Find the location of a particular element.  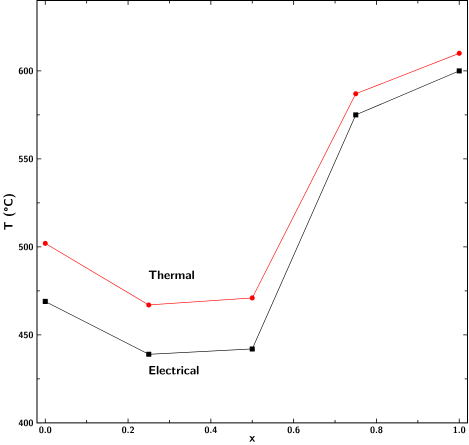

y-axis-title: T (°C) is located at coordinates (9, 212).